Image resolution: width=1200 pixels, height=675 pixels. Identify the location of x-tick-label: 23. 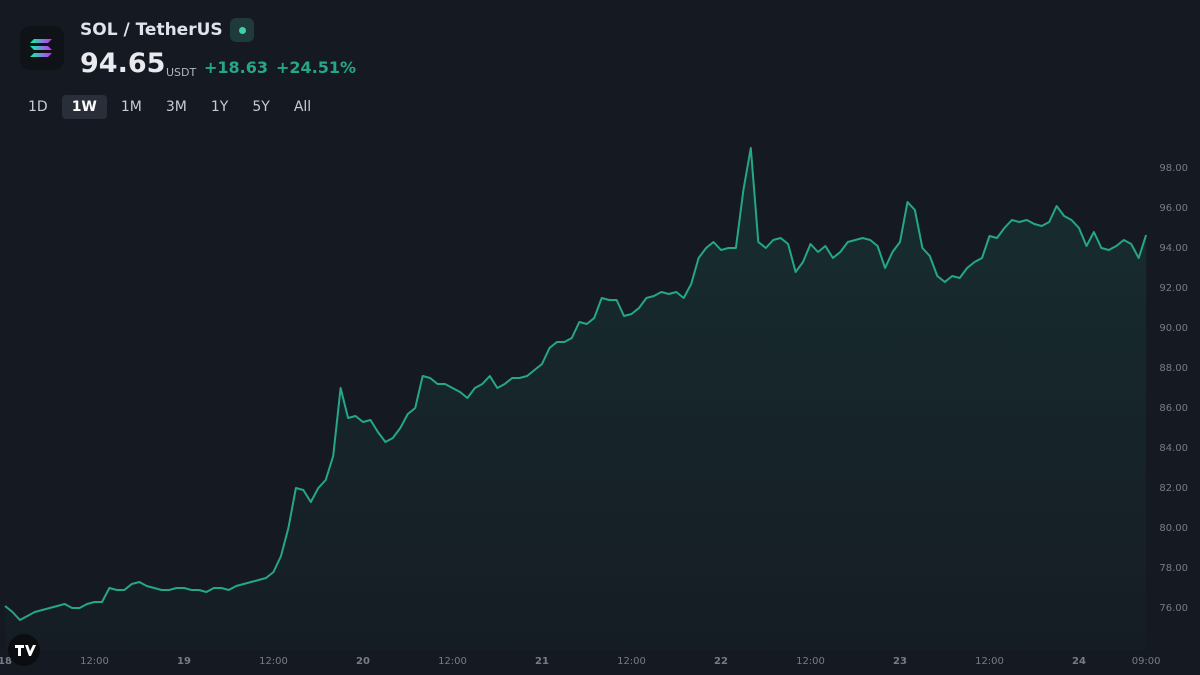
(900, 661).